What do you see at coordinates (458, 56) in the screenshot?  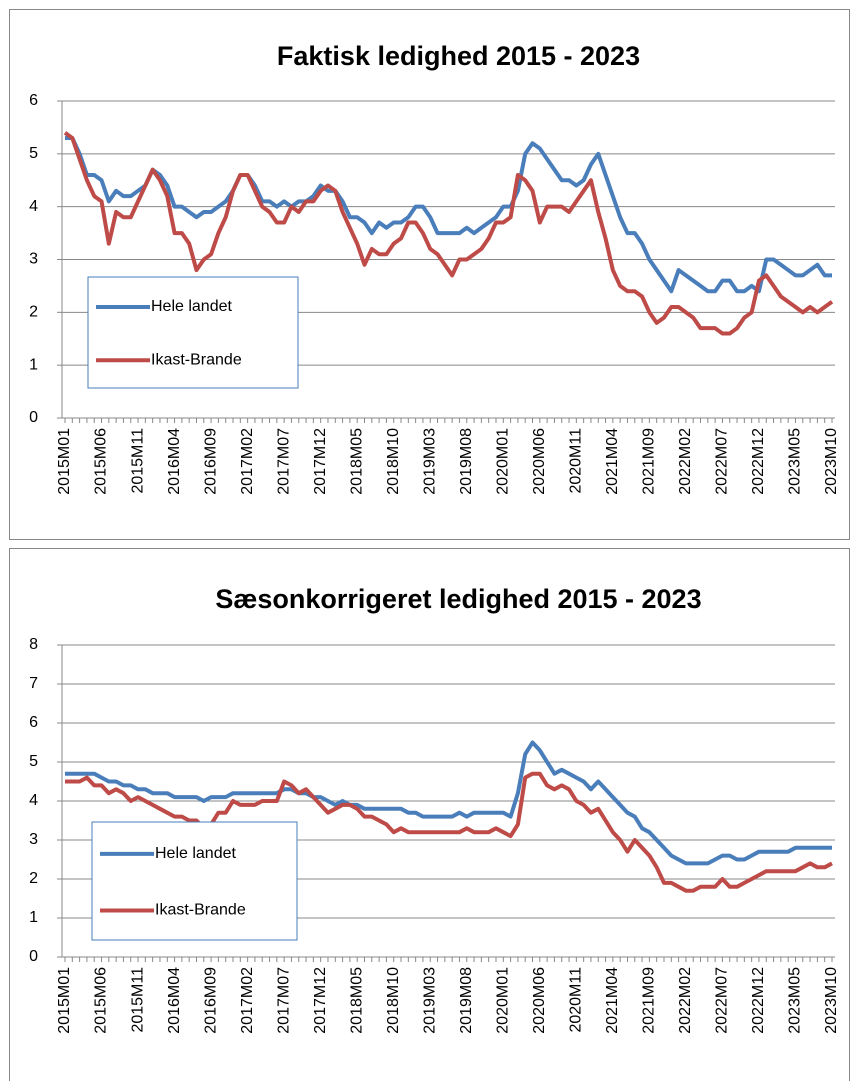 I see `chart-title: Faktisk ledighed 2015 - 2023` at bounding box center [458, 56].